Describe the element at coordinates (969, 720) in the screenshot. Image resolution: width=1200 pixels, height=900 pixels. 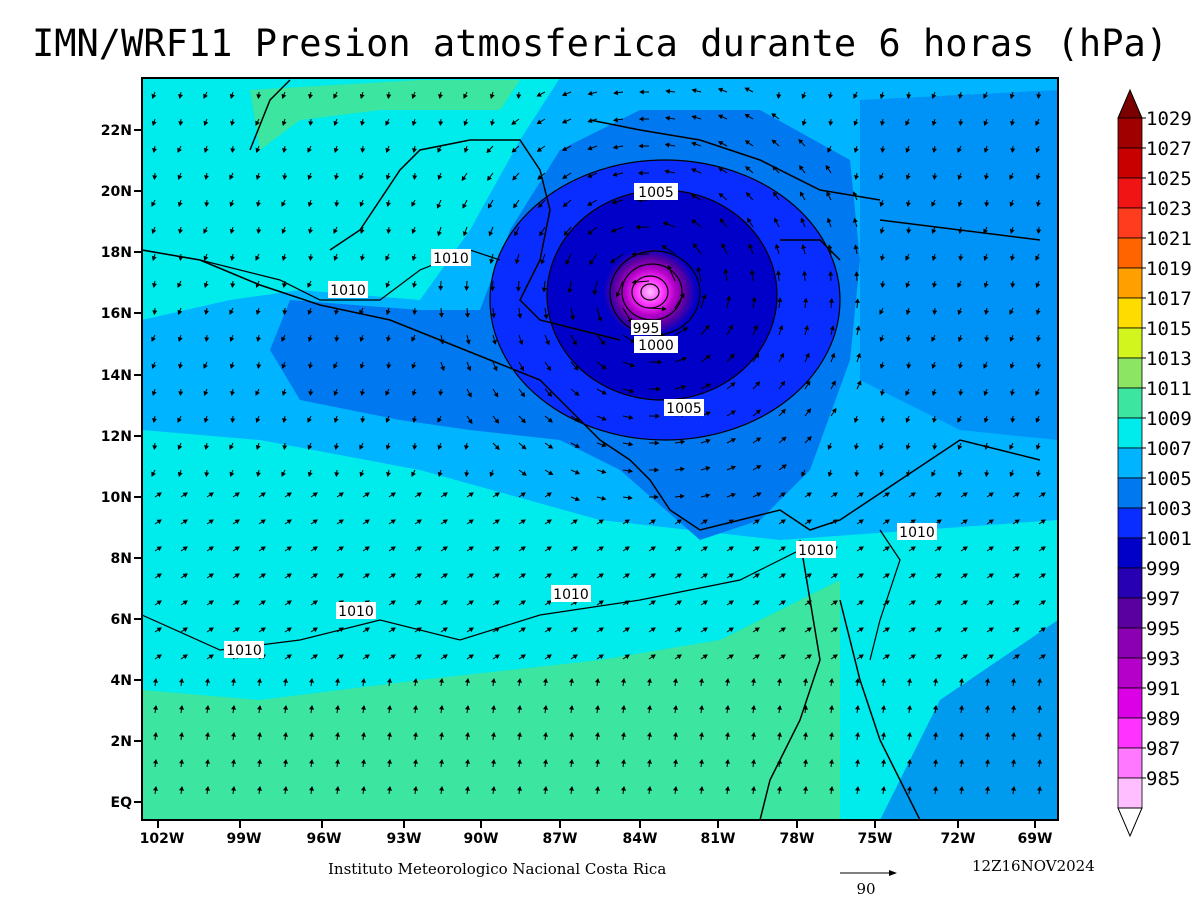
I see `blue-southeast` at that location.